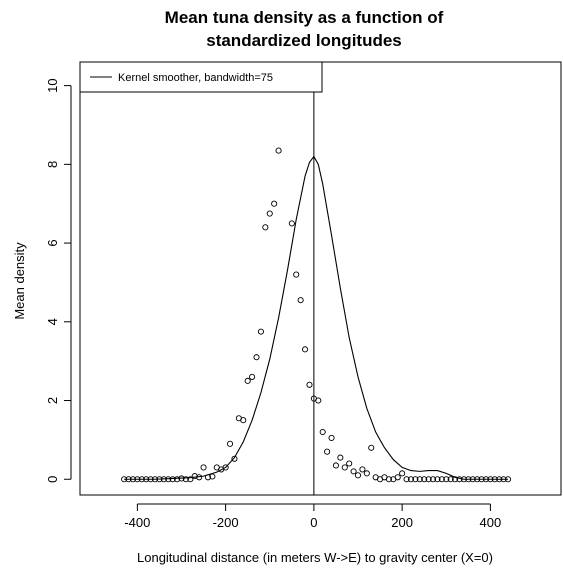 This screenshot has height=577, width=563. Describe the element at coordinates (52, 164) in the screenshot. I see `y-tick-label: 8` at that location.